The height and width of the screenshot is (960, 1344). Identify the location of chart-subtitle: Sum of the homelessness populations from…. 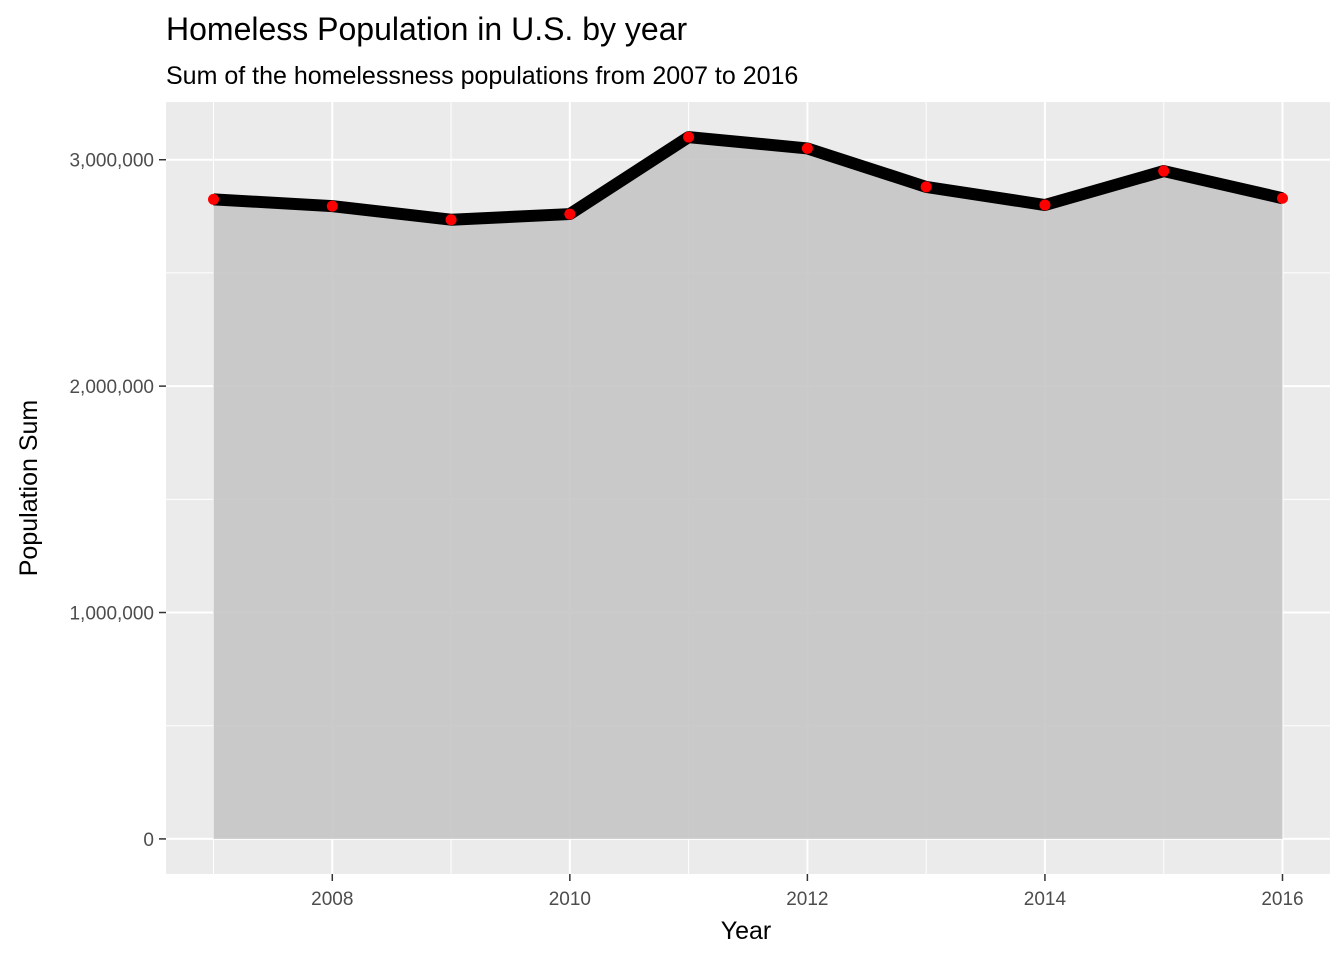
(482, 76).